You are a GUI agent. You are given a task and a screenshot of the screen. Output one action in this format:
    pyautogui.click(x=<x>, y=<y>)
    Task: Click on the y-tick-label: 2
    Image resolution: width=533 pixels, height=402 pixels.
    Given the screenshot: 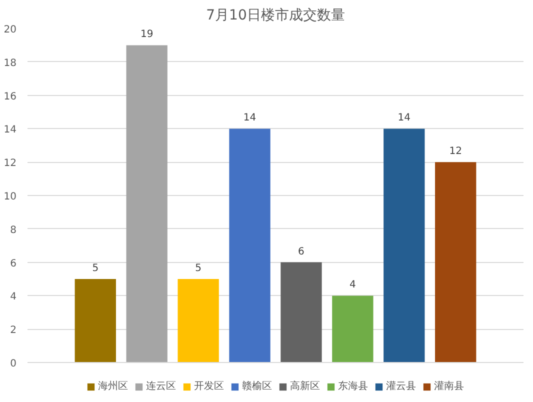 What is the action you would take?
    pyautogui.click(x=13, y=330)
    